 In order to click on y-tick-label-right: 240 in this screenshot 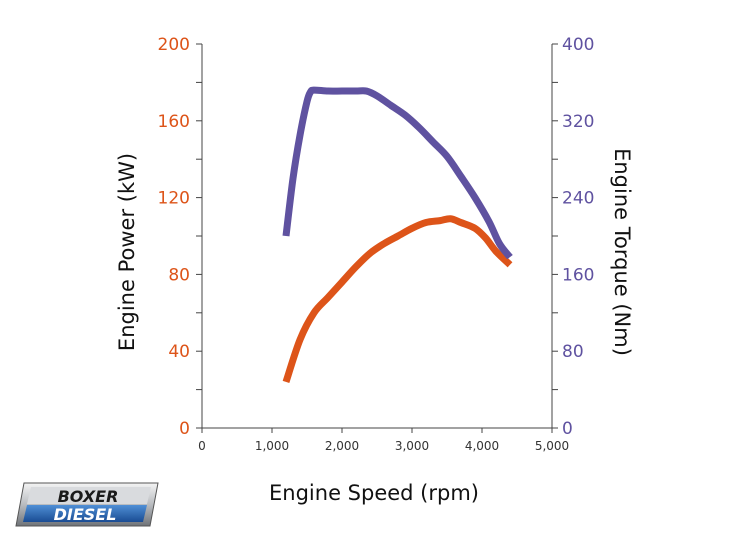, I will do `click(578, 199)`.